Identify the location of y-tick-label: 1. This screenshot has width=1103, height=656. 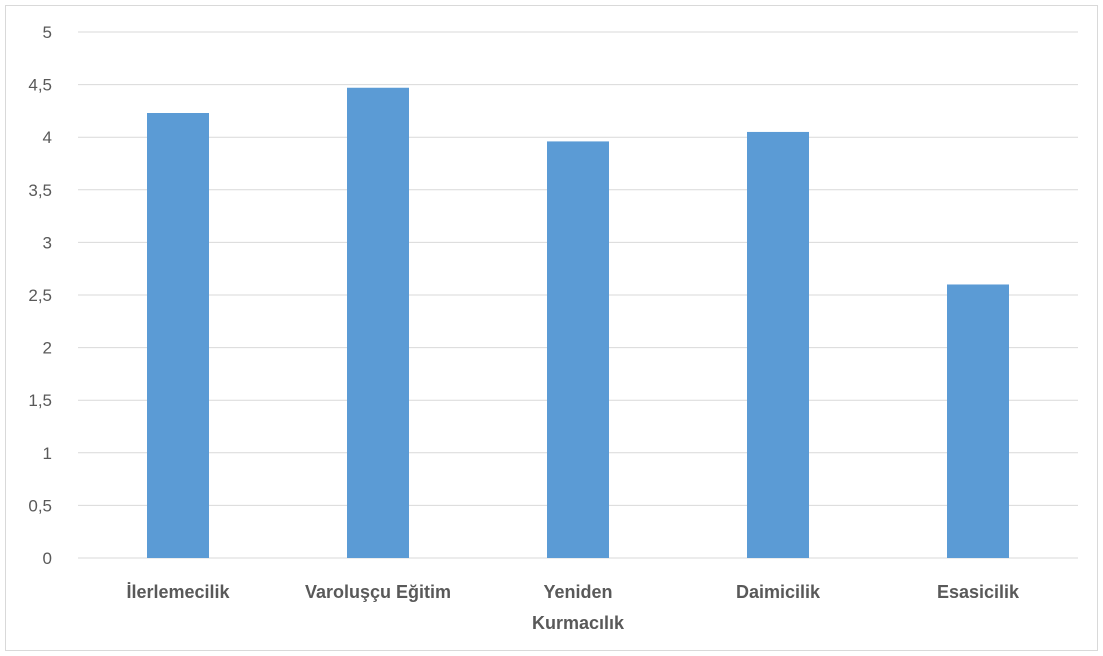
(47, 453).